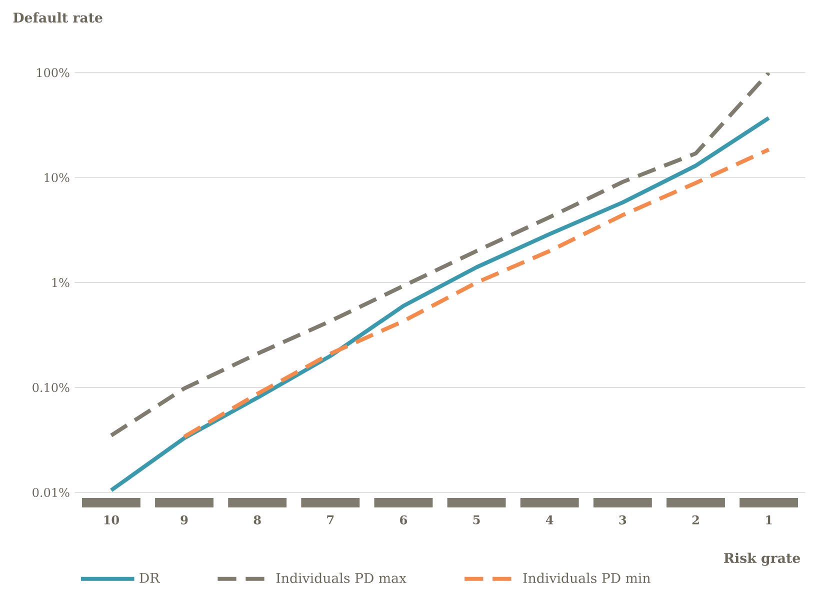 This screenshot has height=604, width=814. I want to click on x-tick-label: 2, so click(695, 519).